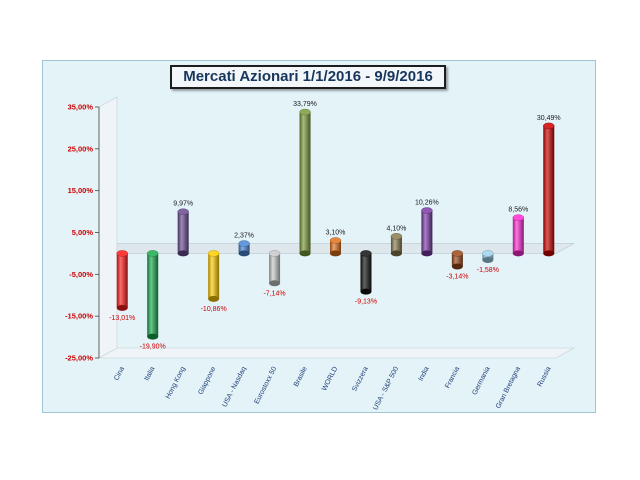 The width and height of the screenshot is (640, 480). What do you see at coordinates (150, 374) in the screenshot?
I see `x-tick-label: Italia` at bounding box center [150, 374].